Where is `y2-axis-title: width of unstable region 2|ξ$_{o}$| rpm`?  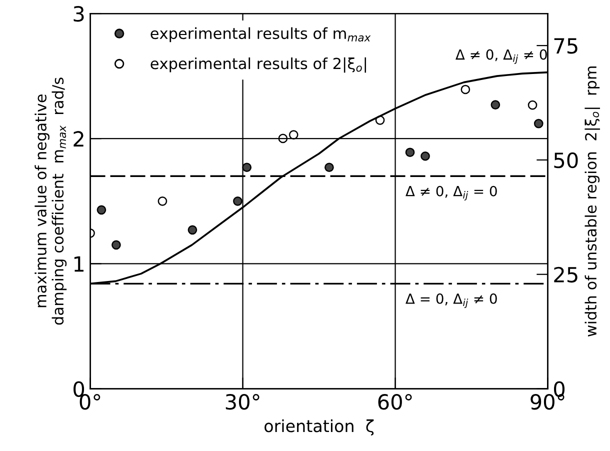
y2-axis-title: width of unstable region 2|ξ$_{o}$| rpm is located at coordinates (592, 201).